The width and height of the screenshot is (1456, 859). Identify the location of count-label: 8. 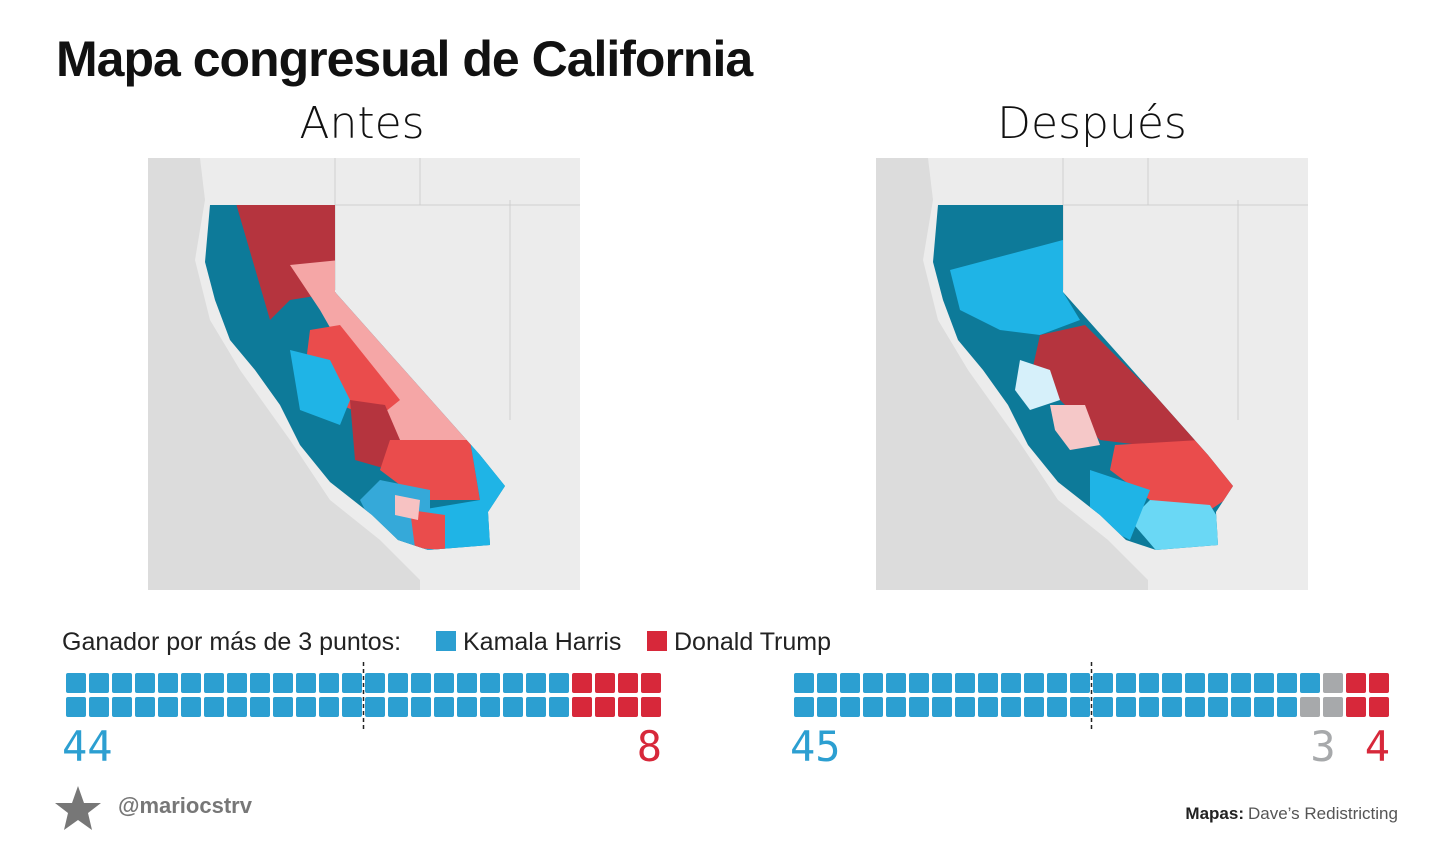
(649, 746).